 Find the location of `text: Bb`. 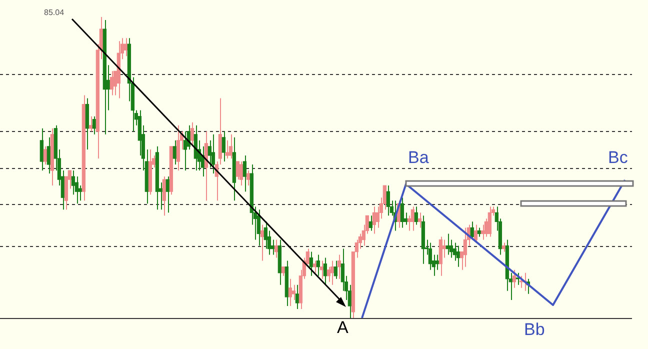

text: Bb is located at coordinates (534, 329).